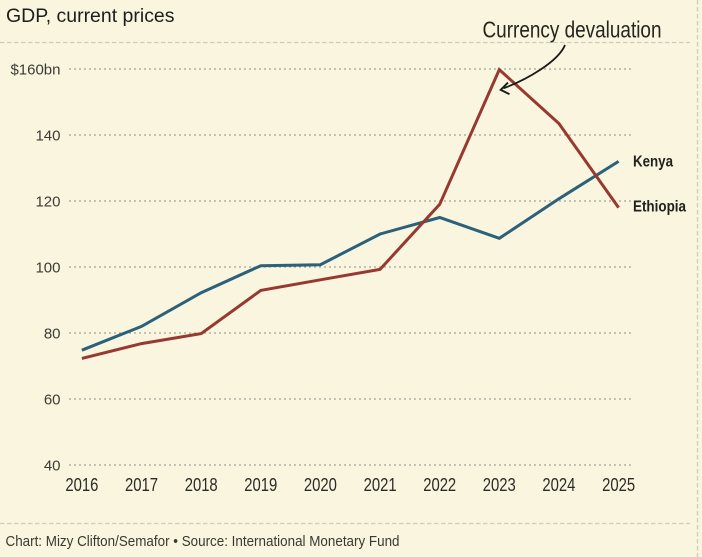  What do you see at coordinates (47, 268) in the screenshot?
I see `svg-text: 100` at bounding box center [47, 268].